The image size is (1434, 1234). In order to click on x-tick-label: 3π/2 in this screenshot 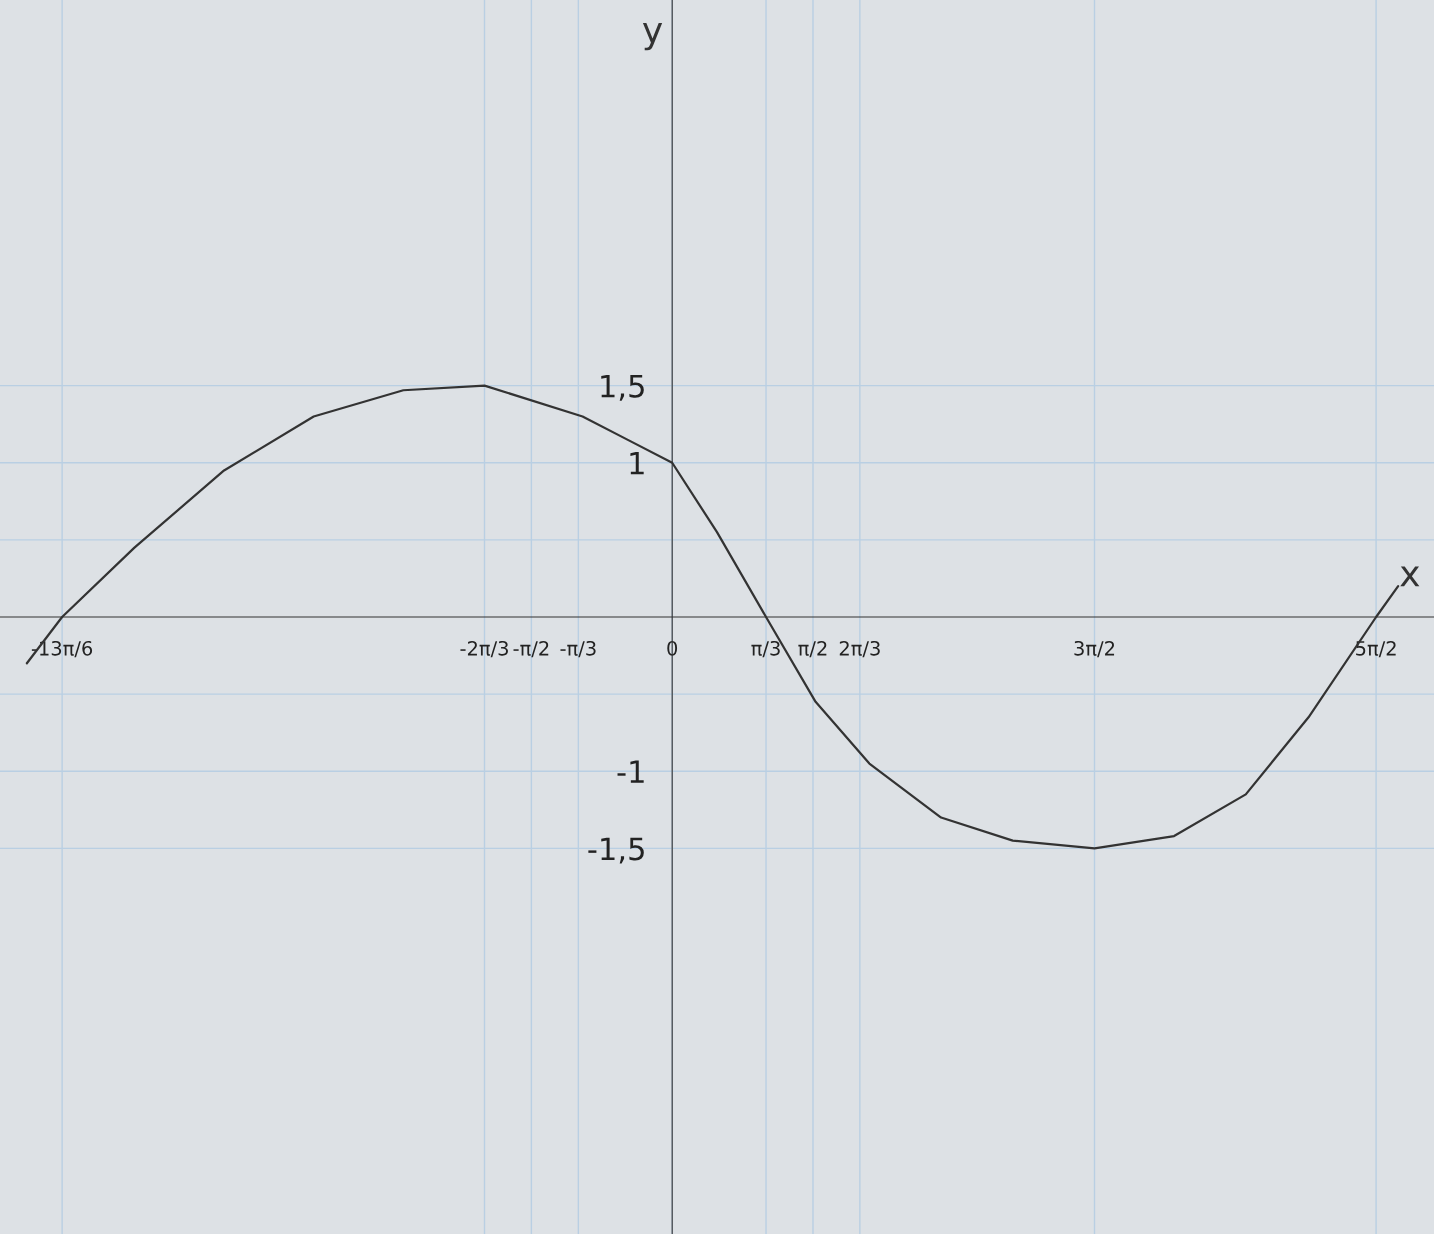, I will do `click(1094, 649)`.